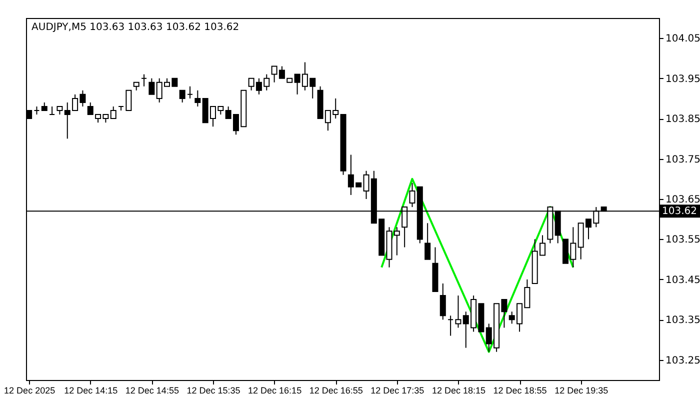 This screenshot has height=400, width=700. Describe the element at coordinates (683, 39) in the screenshot. I see `y-tick-label: 104.05` at that location.